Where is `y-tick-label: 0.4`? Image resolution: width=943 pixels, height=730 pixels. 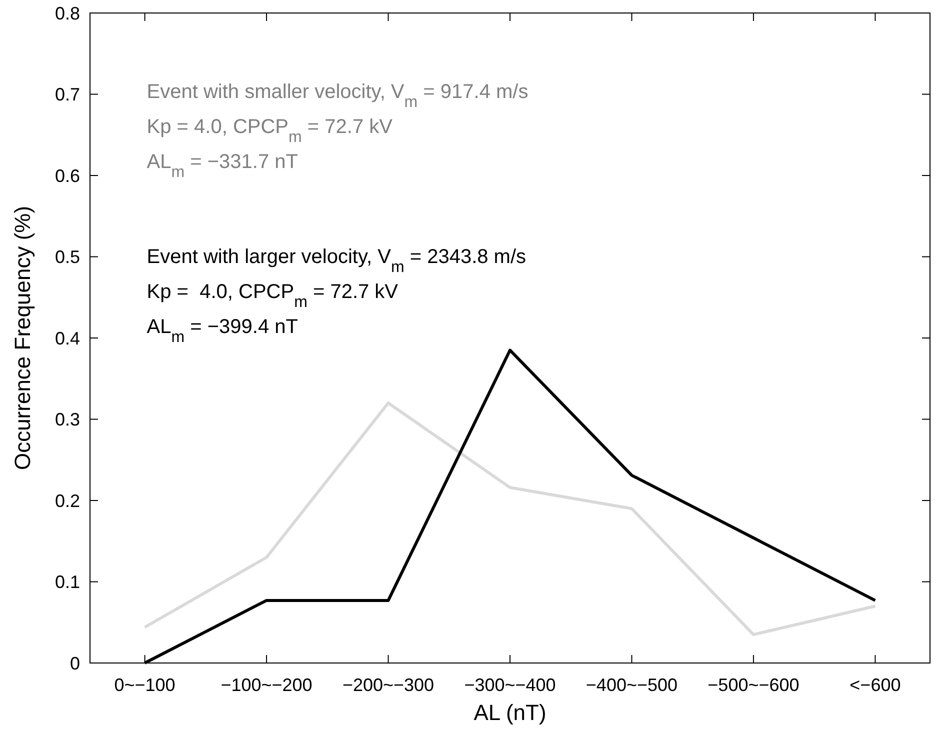 y-tick-label: 0.4 is located at coordinates (67, 338).